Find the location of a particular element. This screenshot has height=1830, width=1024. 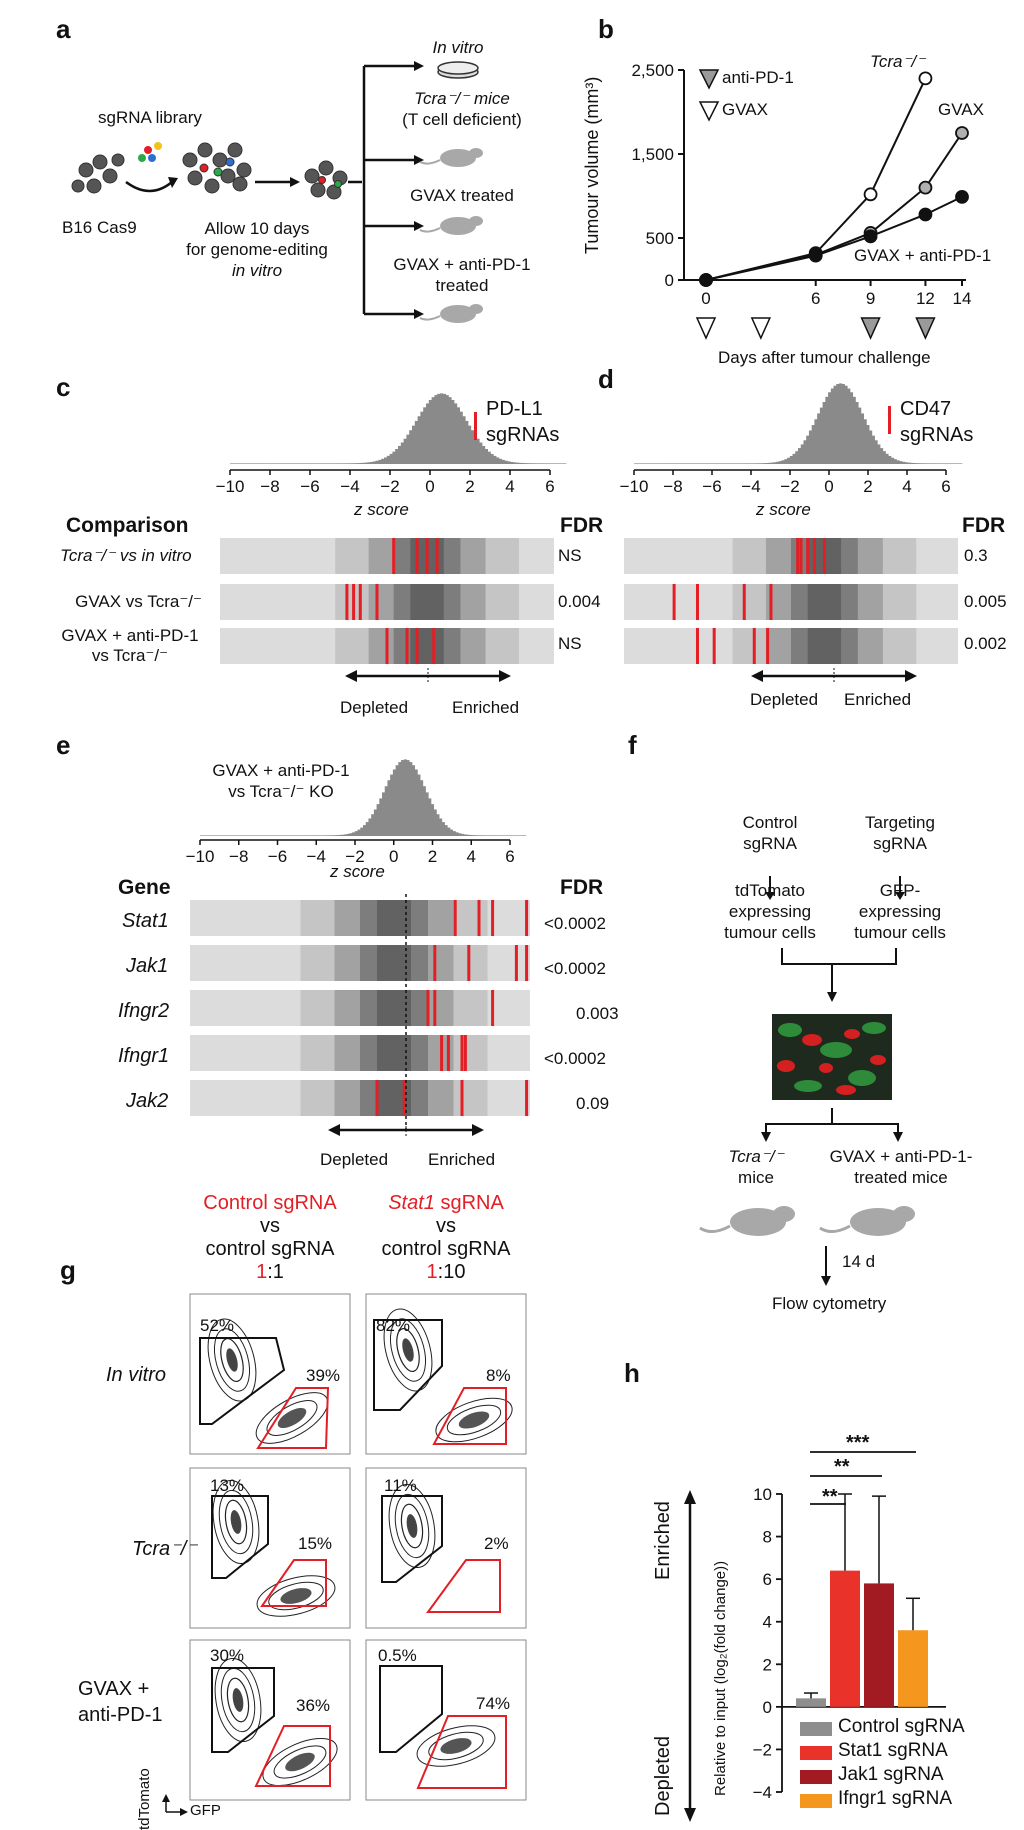

sgrna-library-label: sgRNA library is located at coordinates (150, 117).